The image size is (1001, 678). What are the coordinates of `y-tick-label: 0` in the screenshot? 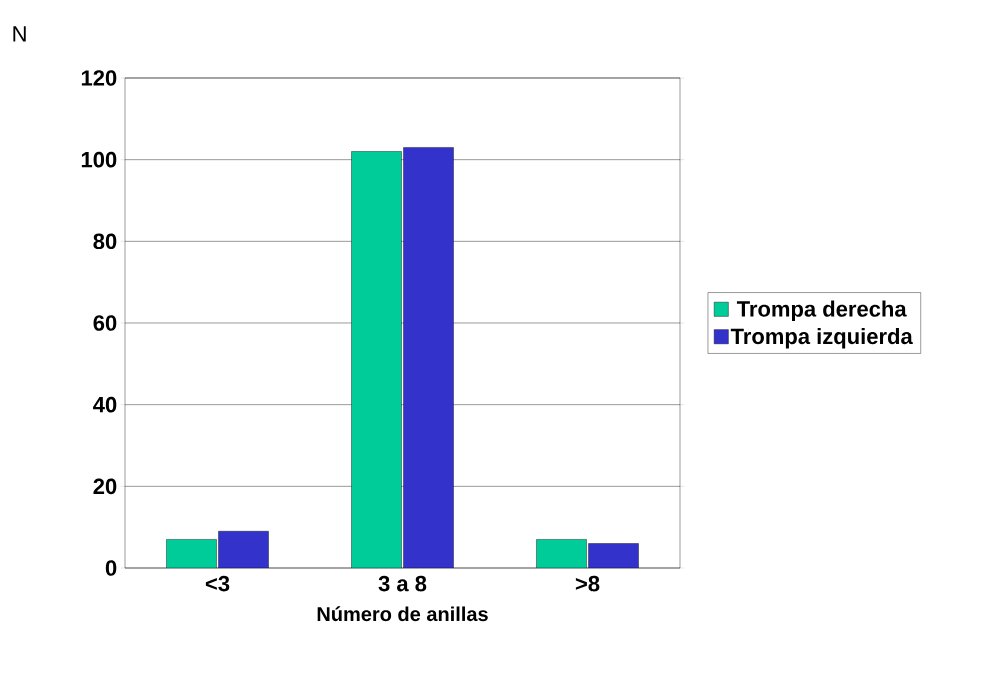 It's located at (111, 568).